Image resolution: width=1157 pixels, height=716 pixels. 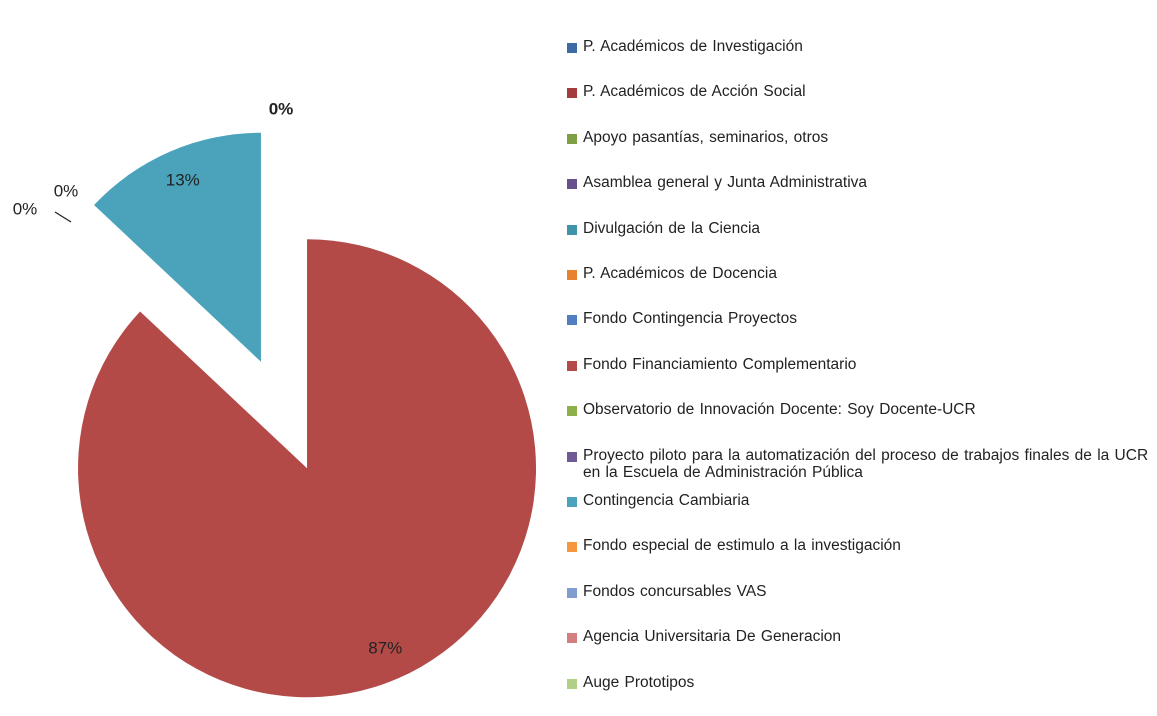 I want to click on data-label: 13%, so click(x=183, y=180).